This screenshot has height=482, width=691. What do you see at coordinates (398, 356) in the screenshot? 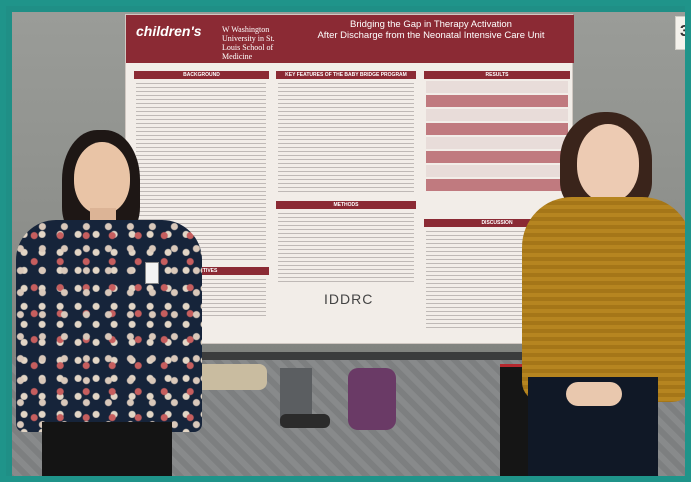
I see `poster-stand` at bounding box center [398, 356].